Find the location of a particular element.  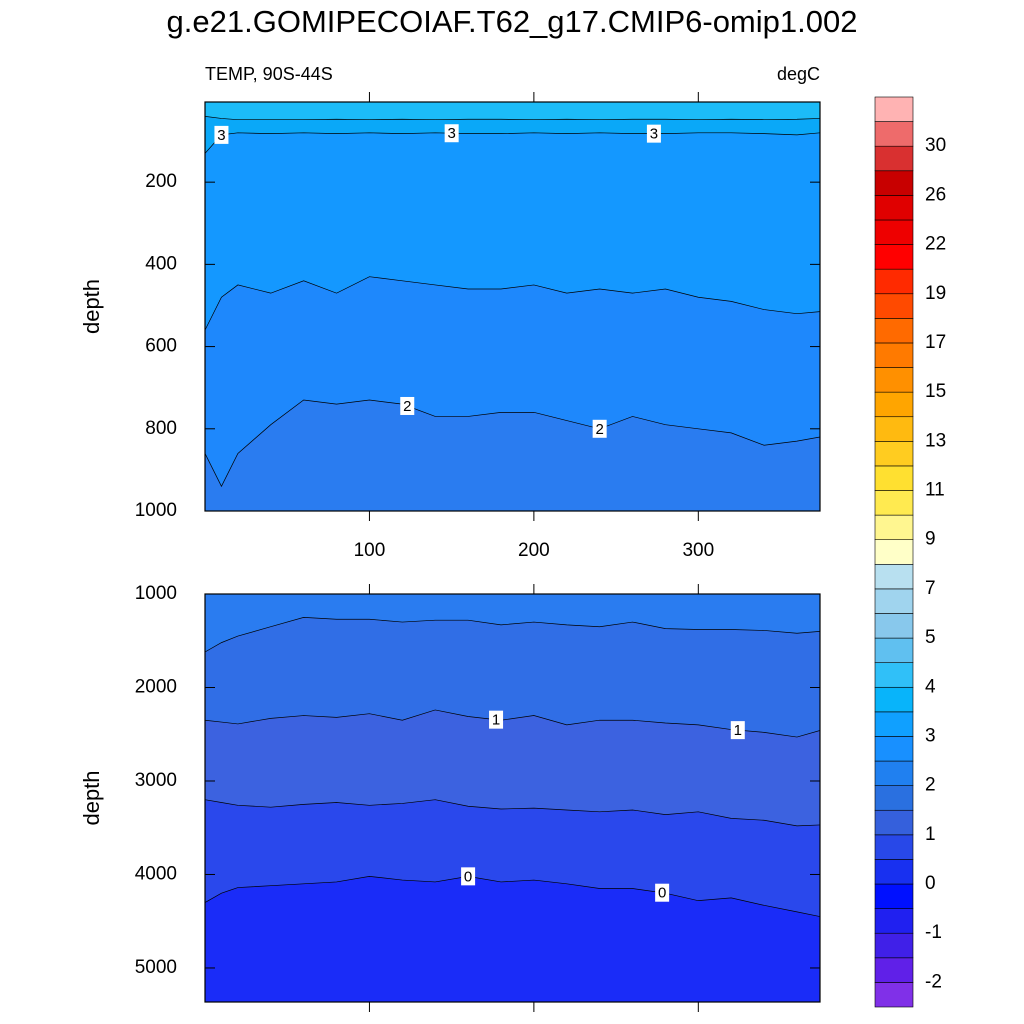

colorbar-label: 30 is located at coordinates (935, 145).